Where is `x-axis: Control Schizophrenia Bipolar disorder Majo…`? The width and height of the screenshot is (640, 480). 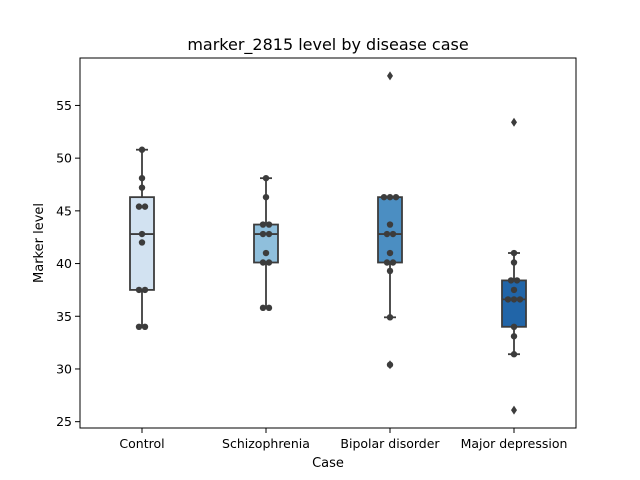 x-axis: Control Schizophrenia Bipolar disorder Majo… is located at coordinates (343, 439).